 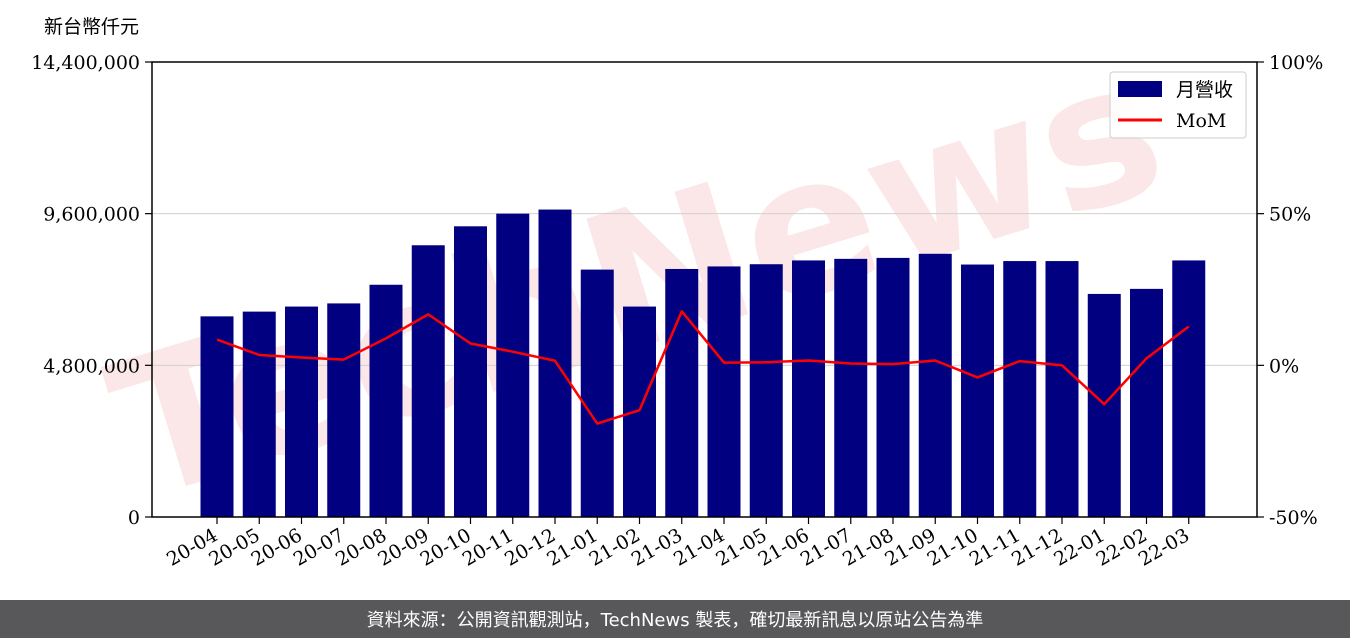 I want to click on legend-bar-swatch, so click(x=1140, y=89).